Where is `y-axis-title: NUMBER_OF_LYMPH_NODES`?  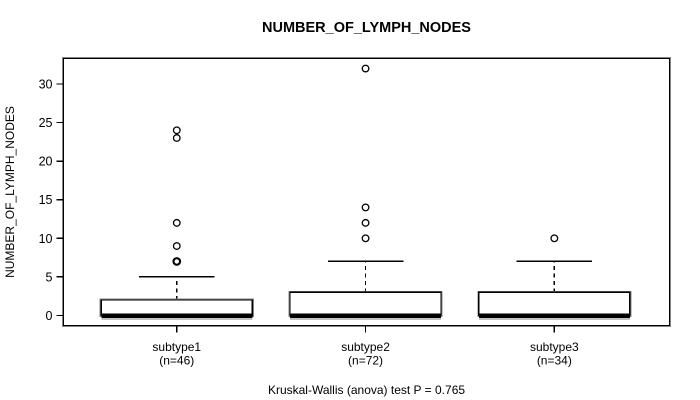
y-axis-title: NUMBER_OF_LYMPH_NODES is located at coordinates (10, 192).